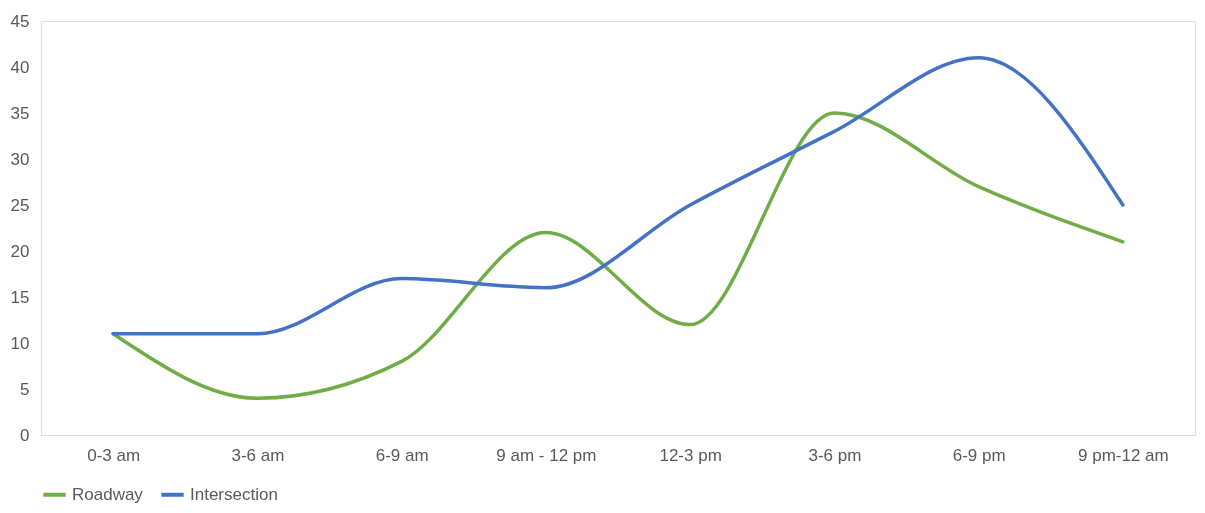 Image resolution: width=1205 pixels, height=513 pixels. Describe the element at coordinates (1123, 455) in the screenshot. I see `x-tick-label: 9 pm-12 am` at that location.